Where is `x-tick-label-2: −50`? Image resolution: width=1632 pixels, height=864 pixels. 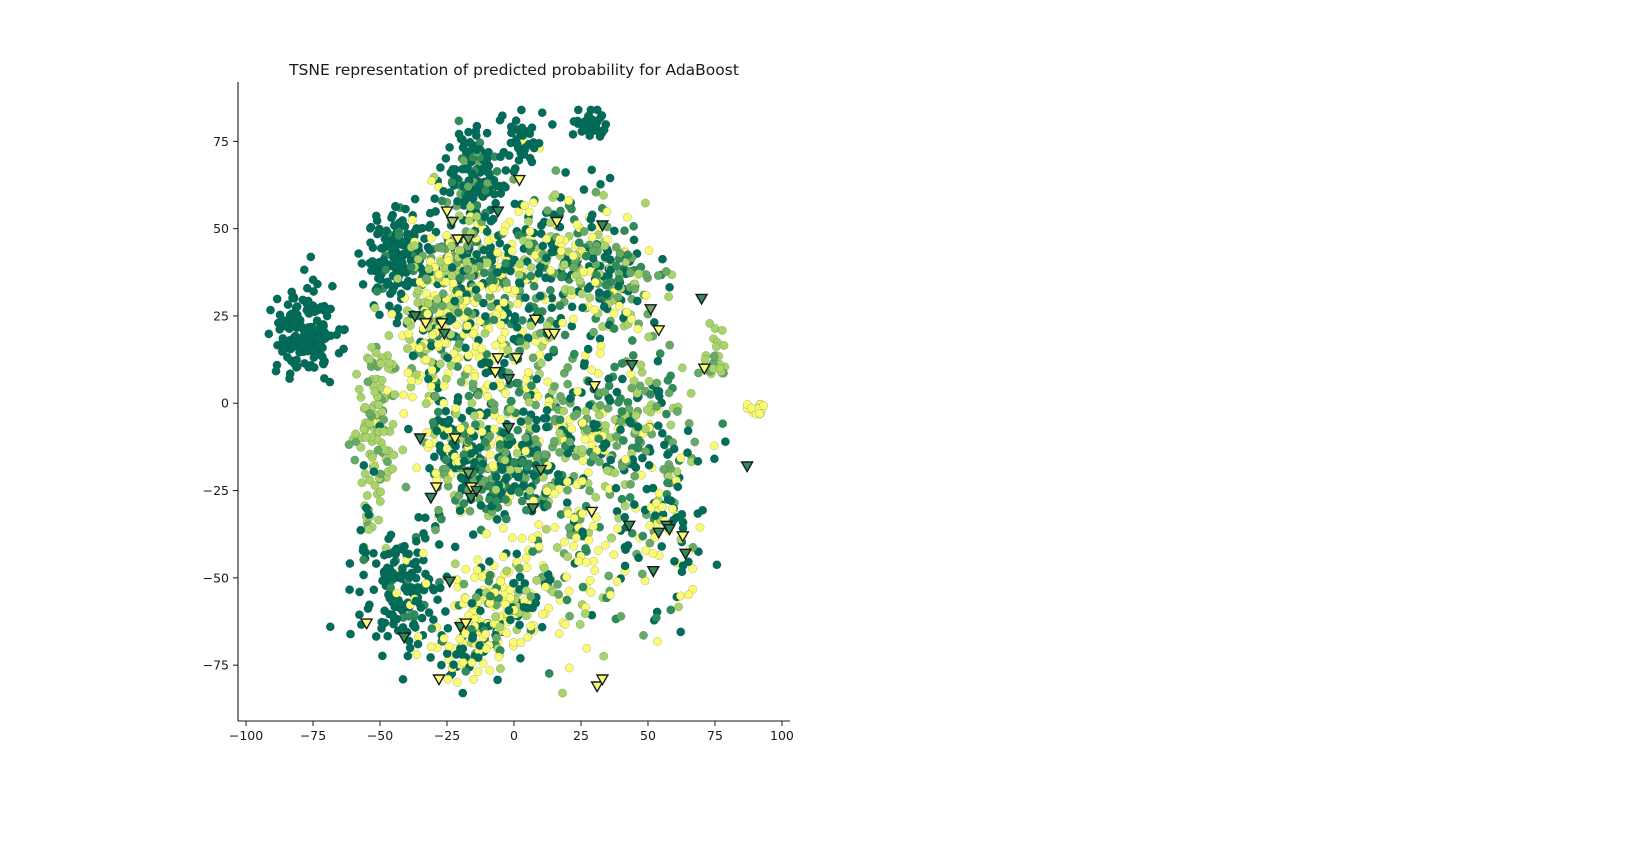 x-tick-label-2: −50 is located at coordinates (380, 735).